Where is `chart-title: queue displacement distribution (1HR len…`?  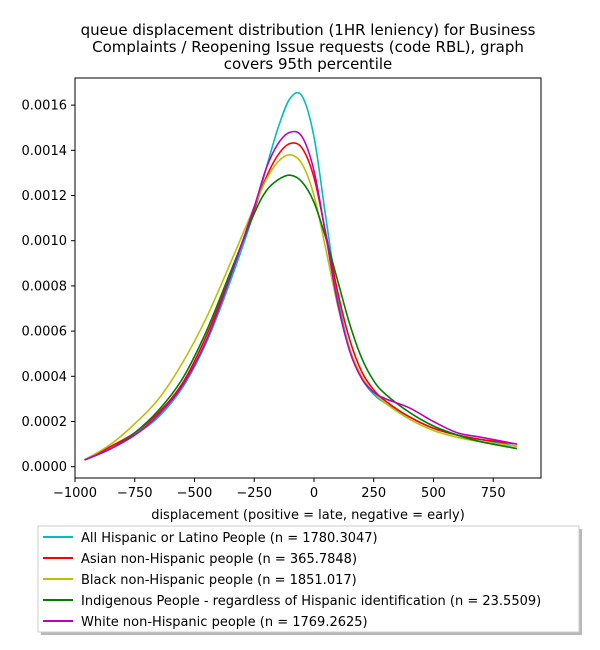
chart-title: queue displacement distribution (1HR len… is located at coordinates (308, 47).